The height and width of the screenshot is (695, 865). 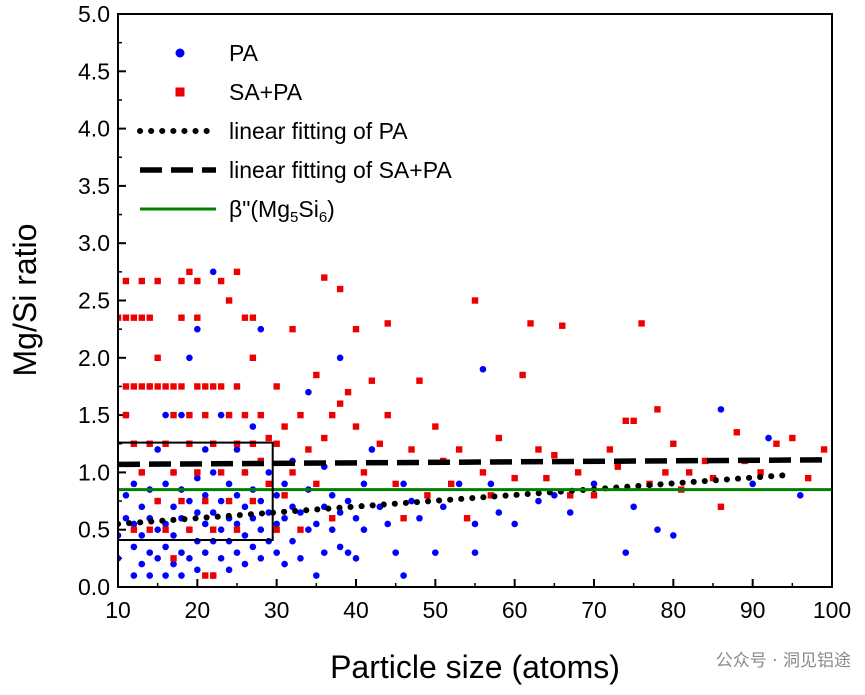 I want to click on x-tick-label: 80, so click(x=674, y=610).